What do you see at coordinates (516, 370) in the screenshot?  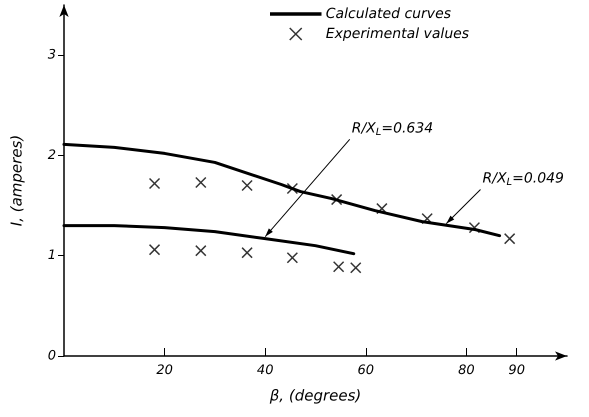 I see `x-tick-label: 90` at bounding box center [516, 370].